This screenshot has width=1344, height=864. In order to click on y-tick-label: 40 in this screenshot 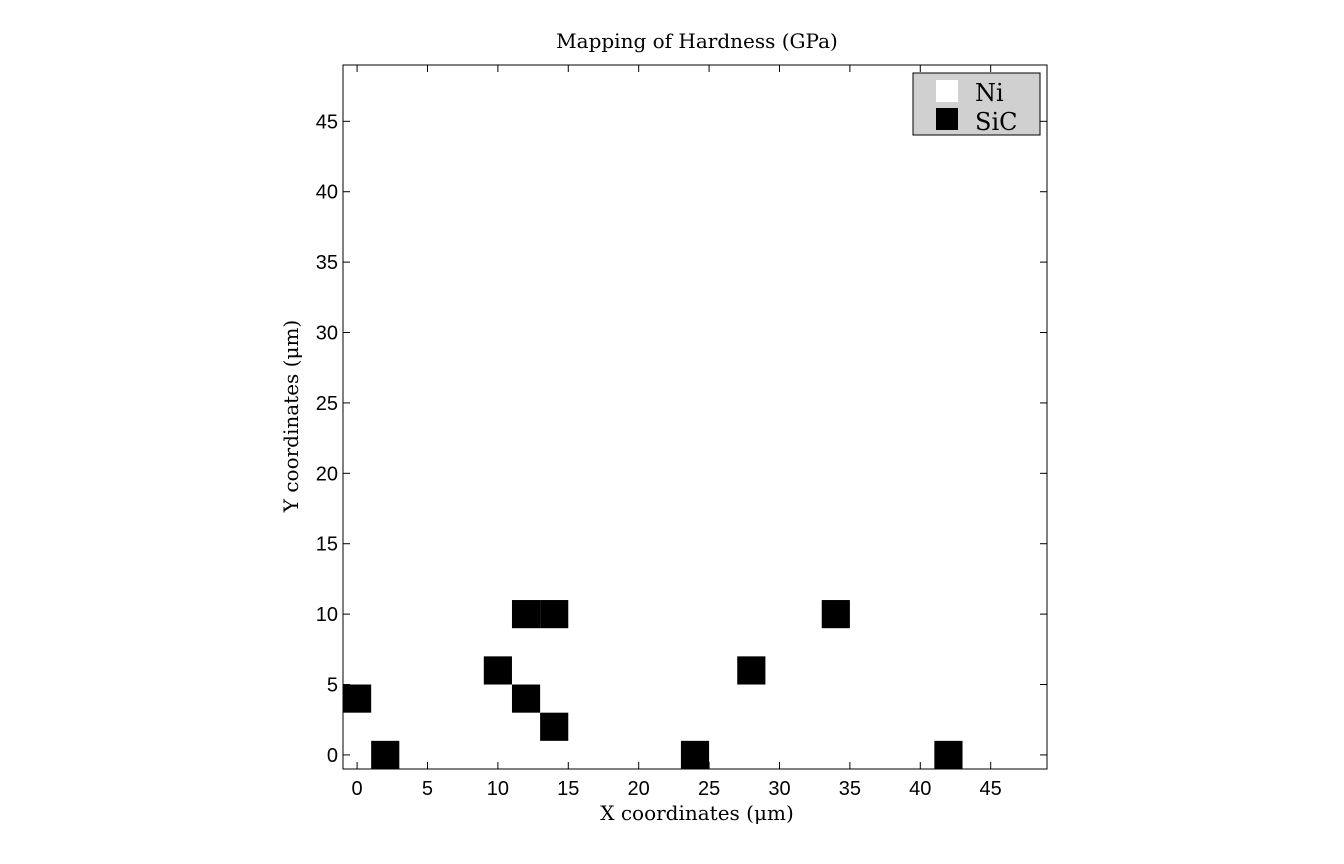, I will do `click(327, 193)`.